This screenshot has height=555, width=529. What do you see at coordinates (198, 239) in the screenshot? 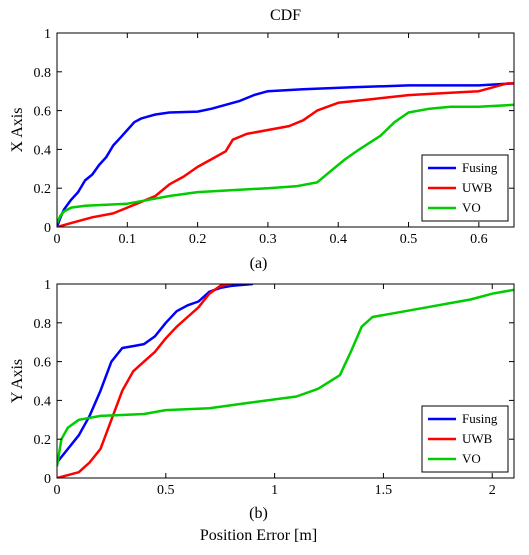
I see `x-tick-label: 0.2` at bounding box center [198, 239].